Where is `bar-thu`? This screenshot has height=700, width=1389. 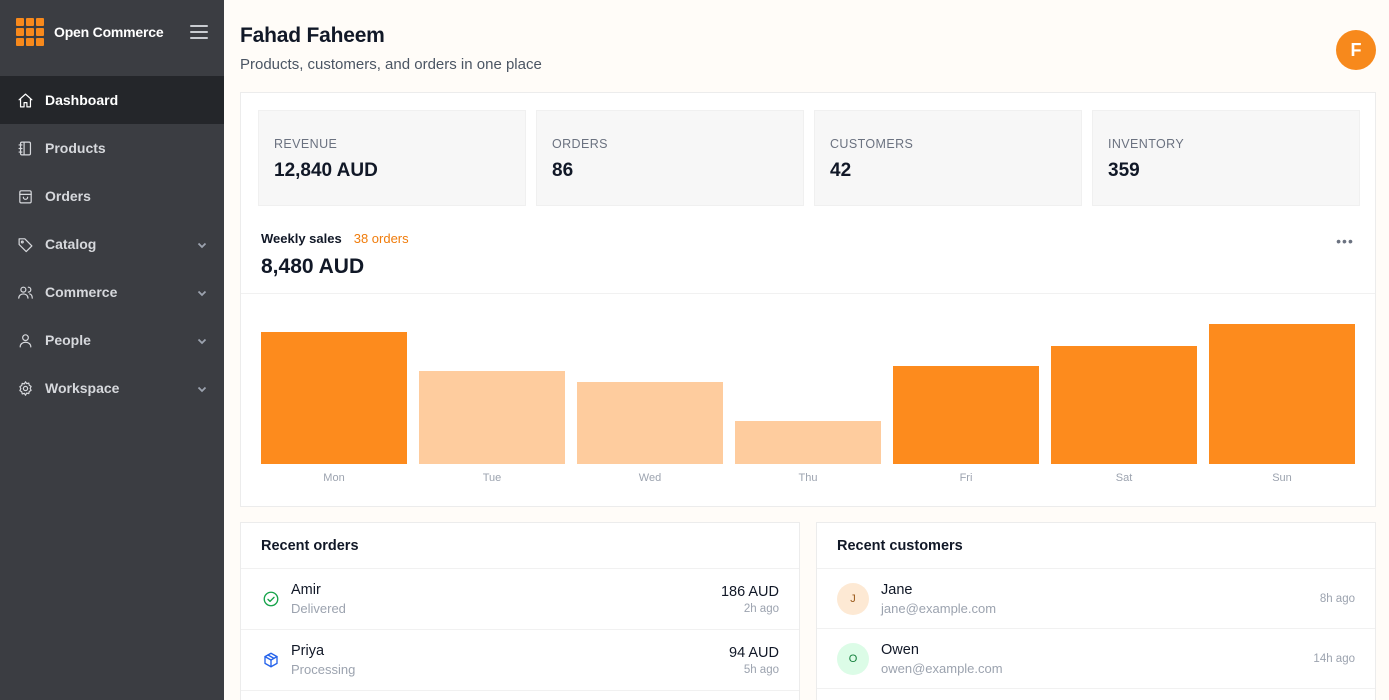 bar-thu is located at coordinates (808, 442).